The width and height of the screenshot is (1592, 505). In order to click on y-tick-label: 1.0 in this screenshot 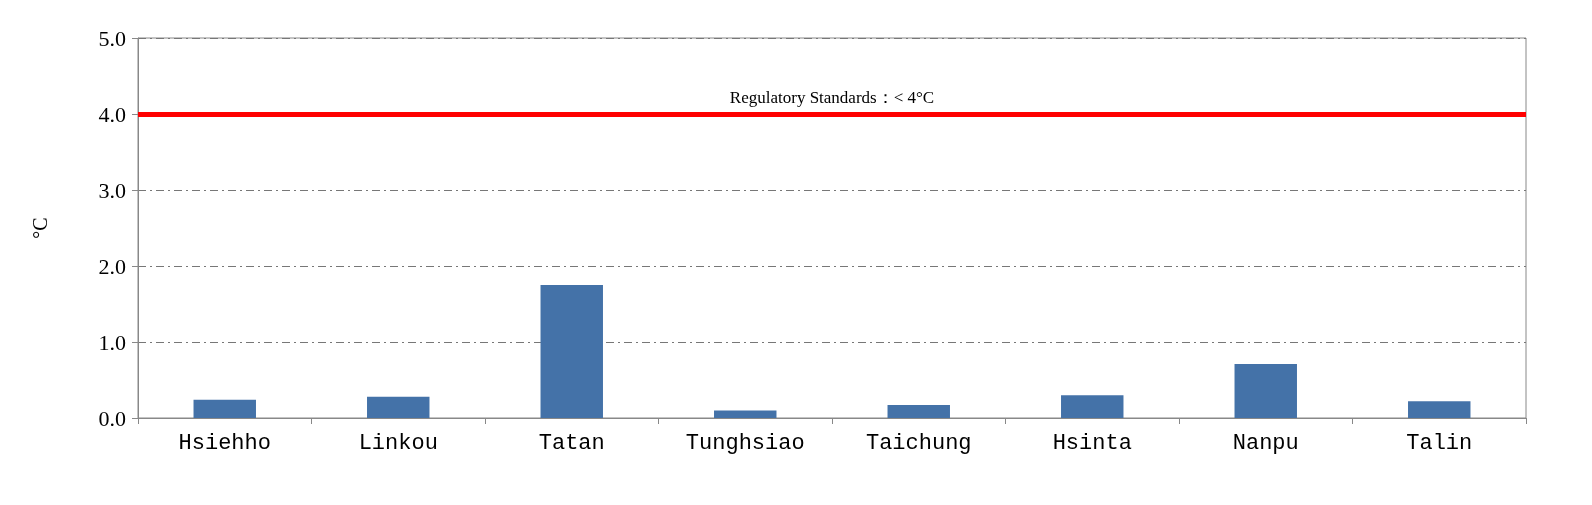, I will do `click(112, 342)`.